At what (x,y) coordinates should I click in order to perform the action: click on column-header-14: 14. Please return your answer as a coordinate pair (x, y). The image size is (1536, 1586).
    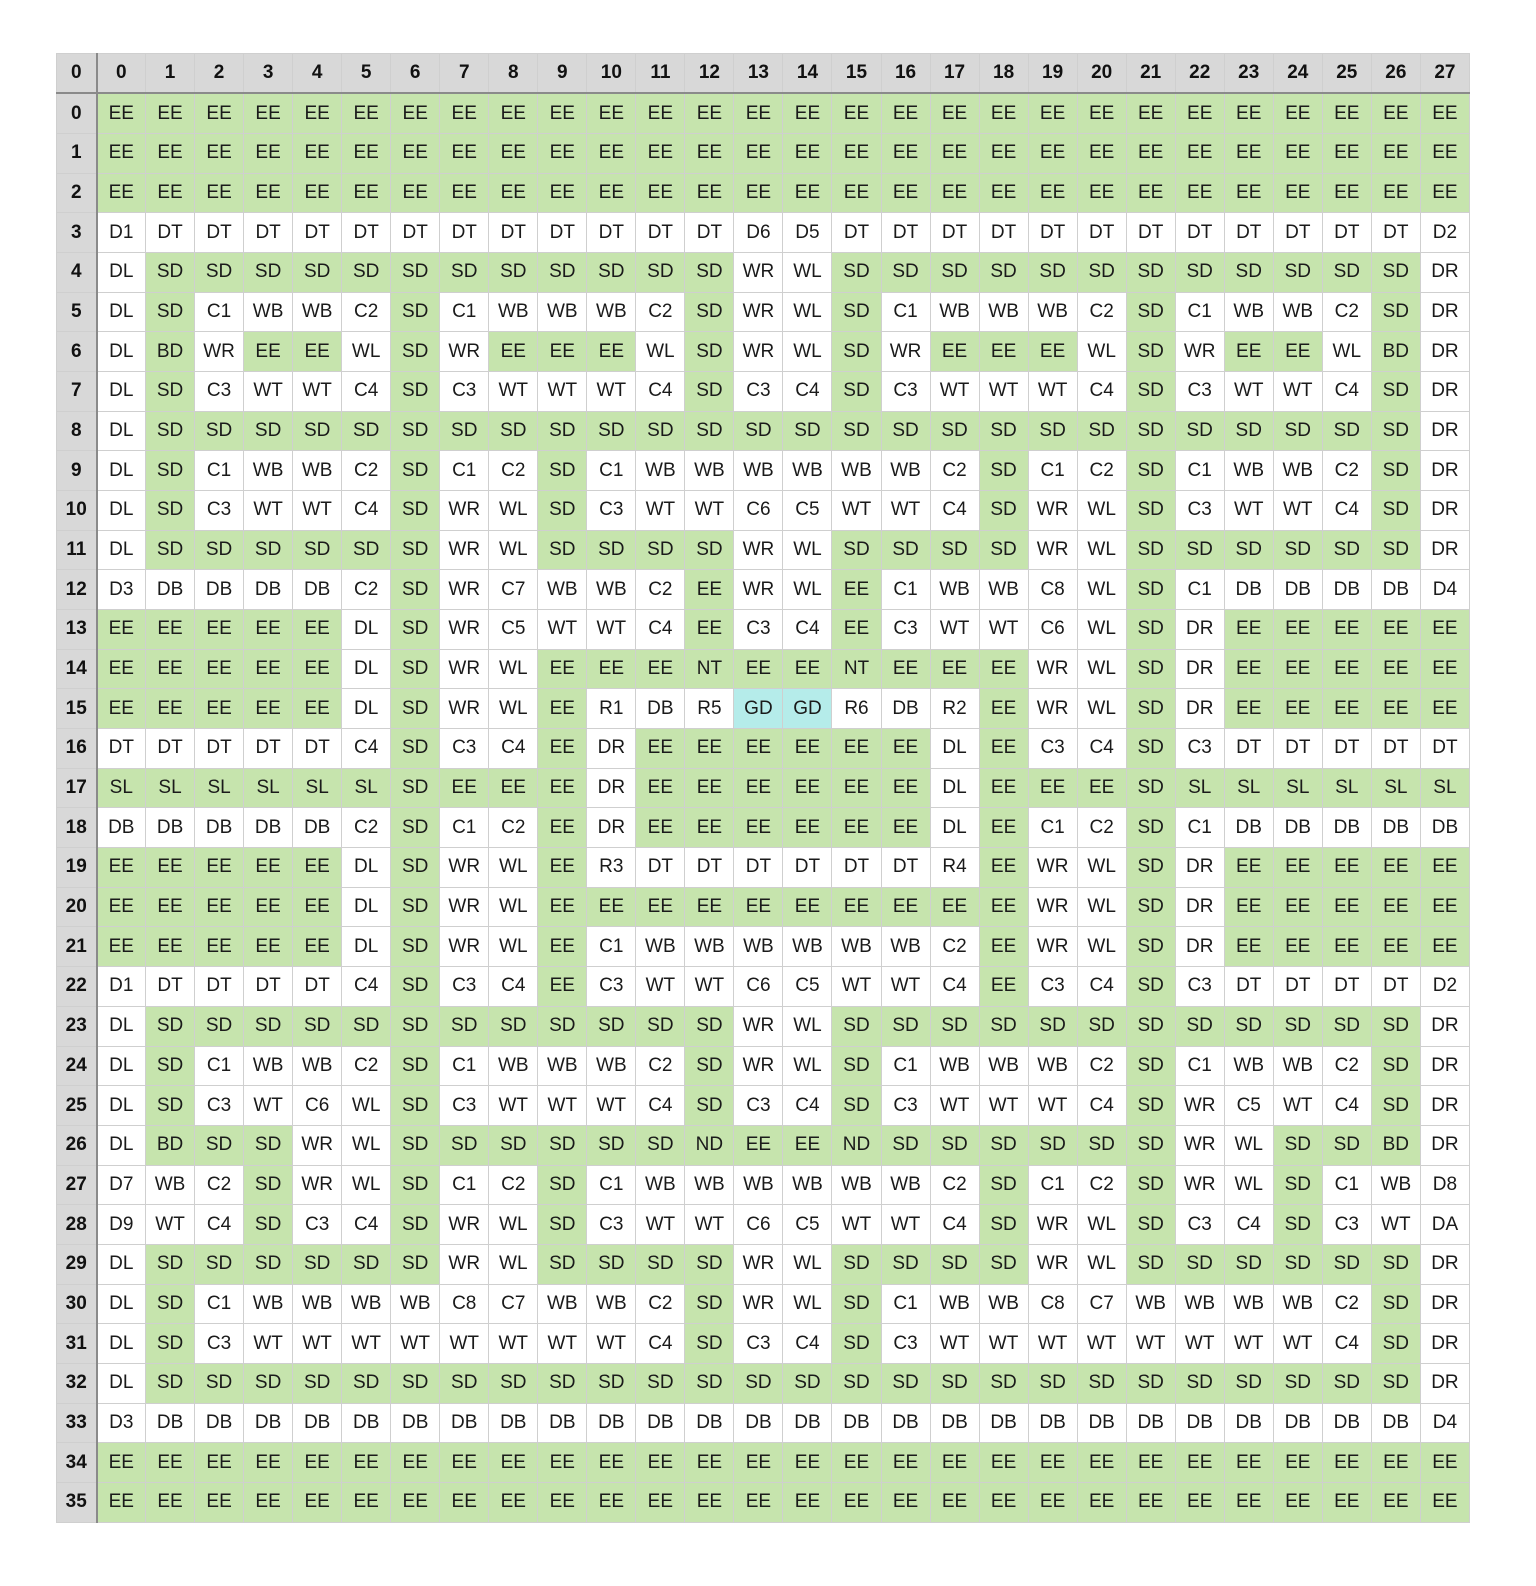
    Looking at the image, I should click on (807, 73).